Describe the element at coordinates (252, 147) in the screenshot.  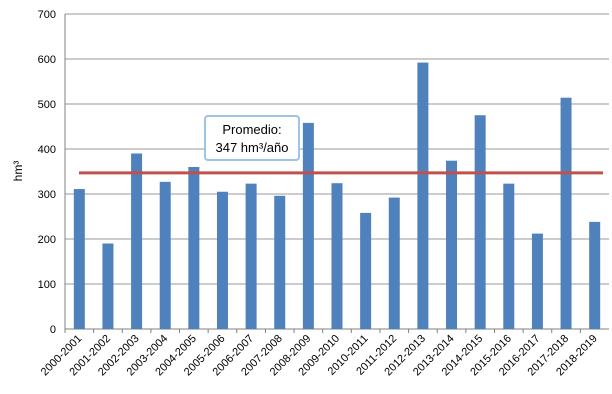
I see `average-label-line2: 347 hm³/año` at that location.